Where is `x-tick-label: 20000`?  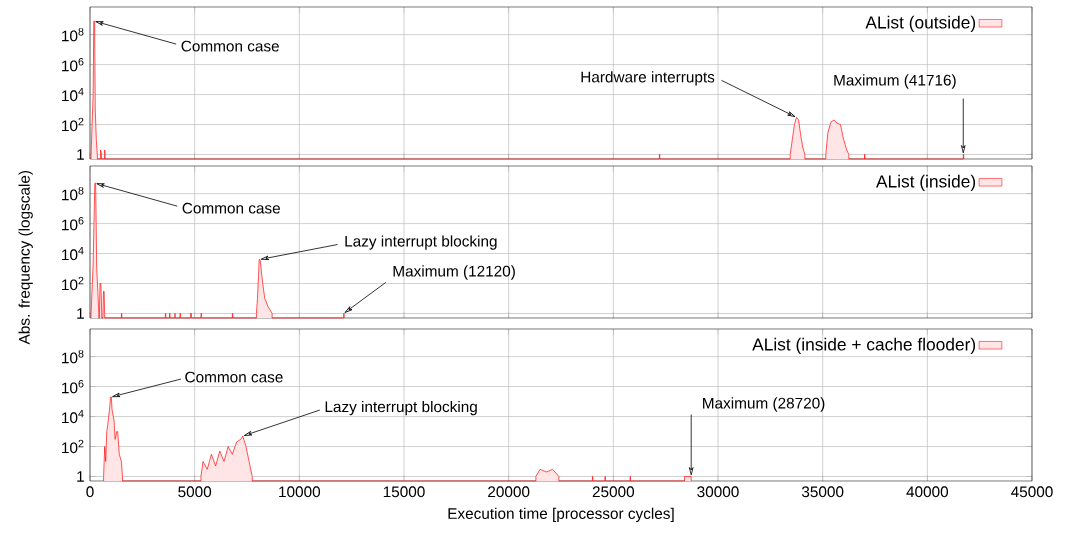 x-tick-label: 20000 is located at coordinates (509, 492).